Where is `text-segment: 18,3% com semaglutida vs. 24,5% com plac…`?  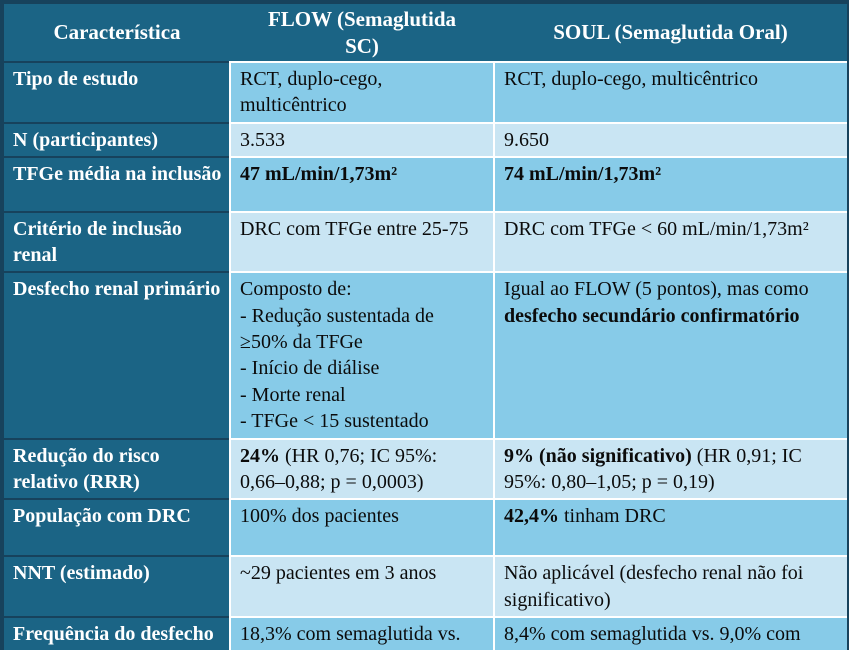
text-segment: 18,3% com semaglutida vs. 24,5% com plac… is located at coordinates (350, 636).